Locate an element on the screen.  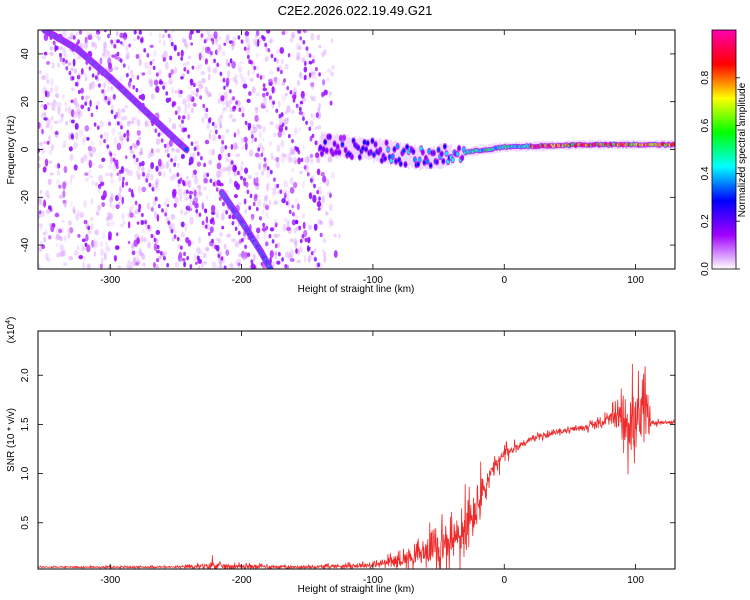
spectrogram-y-tick-label: 40 is located at coordinates (25, 54).